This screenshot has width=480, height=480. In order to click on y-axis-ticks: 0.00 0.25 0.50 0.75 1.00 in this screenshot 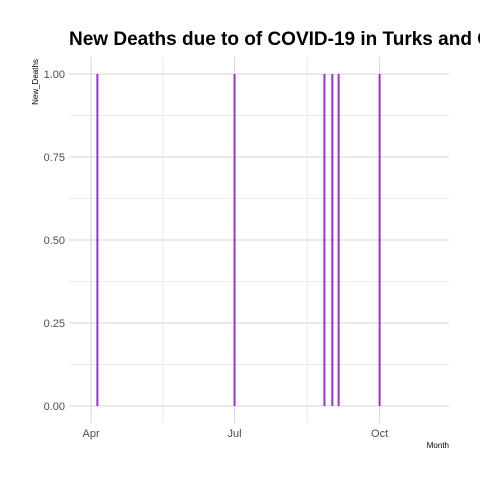, I will do `click(54, 241)`.